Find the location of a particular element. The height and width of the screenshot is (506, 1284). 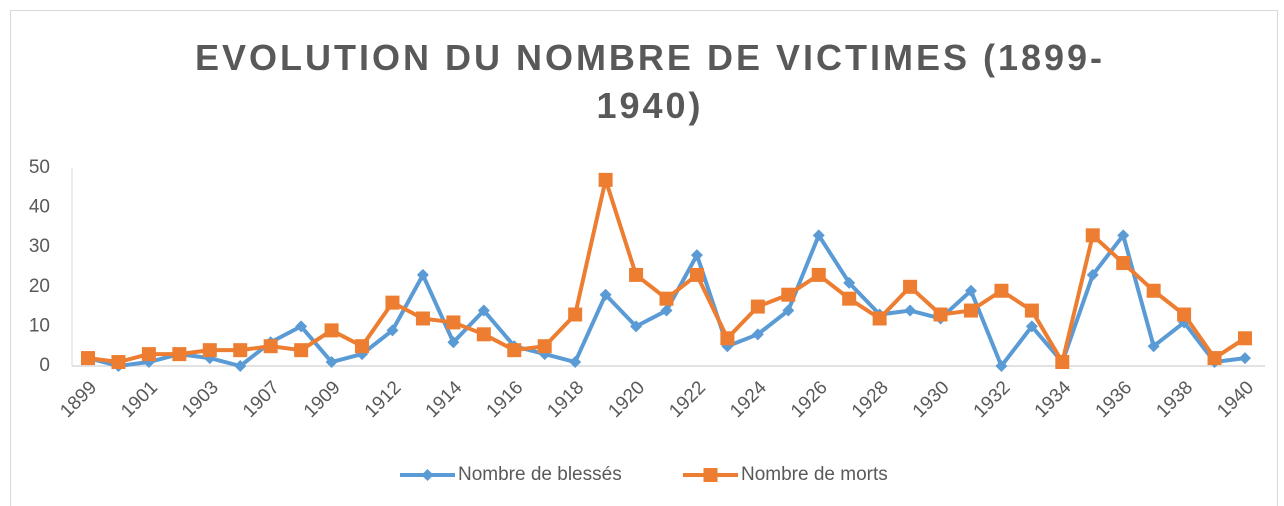

x-tick-label: 1914 is located at coordinates (444, 399).